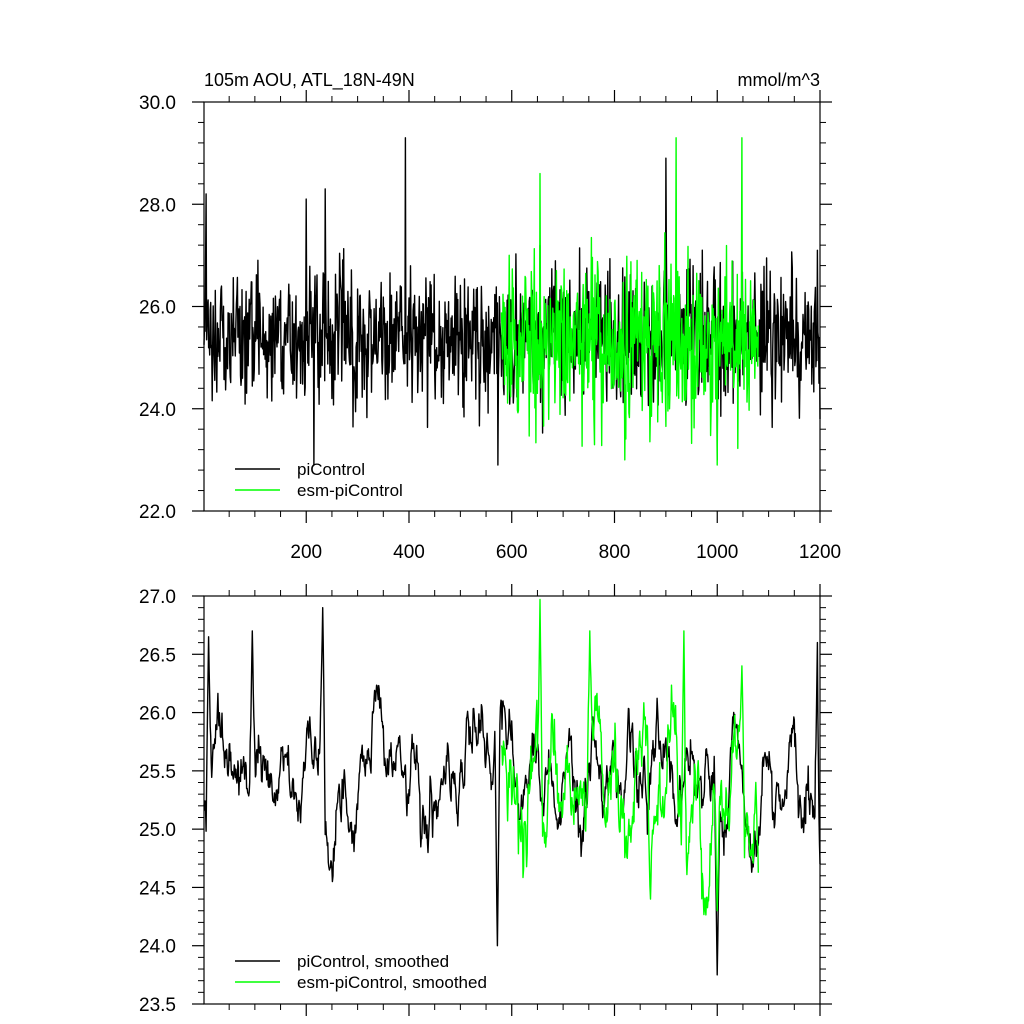 This screenshot has height=1024, width=1024. Describe the element at coordinates (157, 1005) in the screenshot. I see `bottom-y-tick-label: 23.5` at that location.